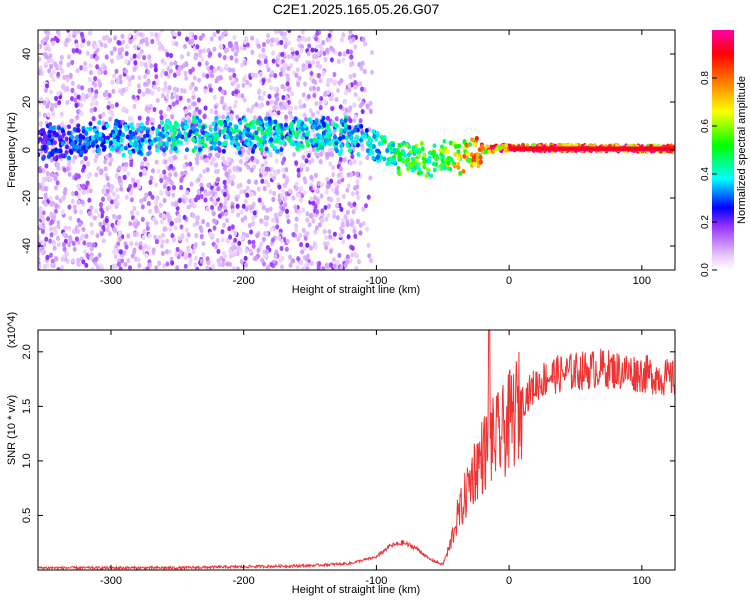 The image size is (750, 600). Describe the element at coordinates (376, 281) in the screenshot. I see `heatmap-x-tick-label: -100` at that location.